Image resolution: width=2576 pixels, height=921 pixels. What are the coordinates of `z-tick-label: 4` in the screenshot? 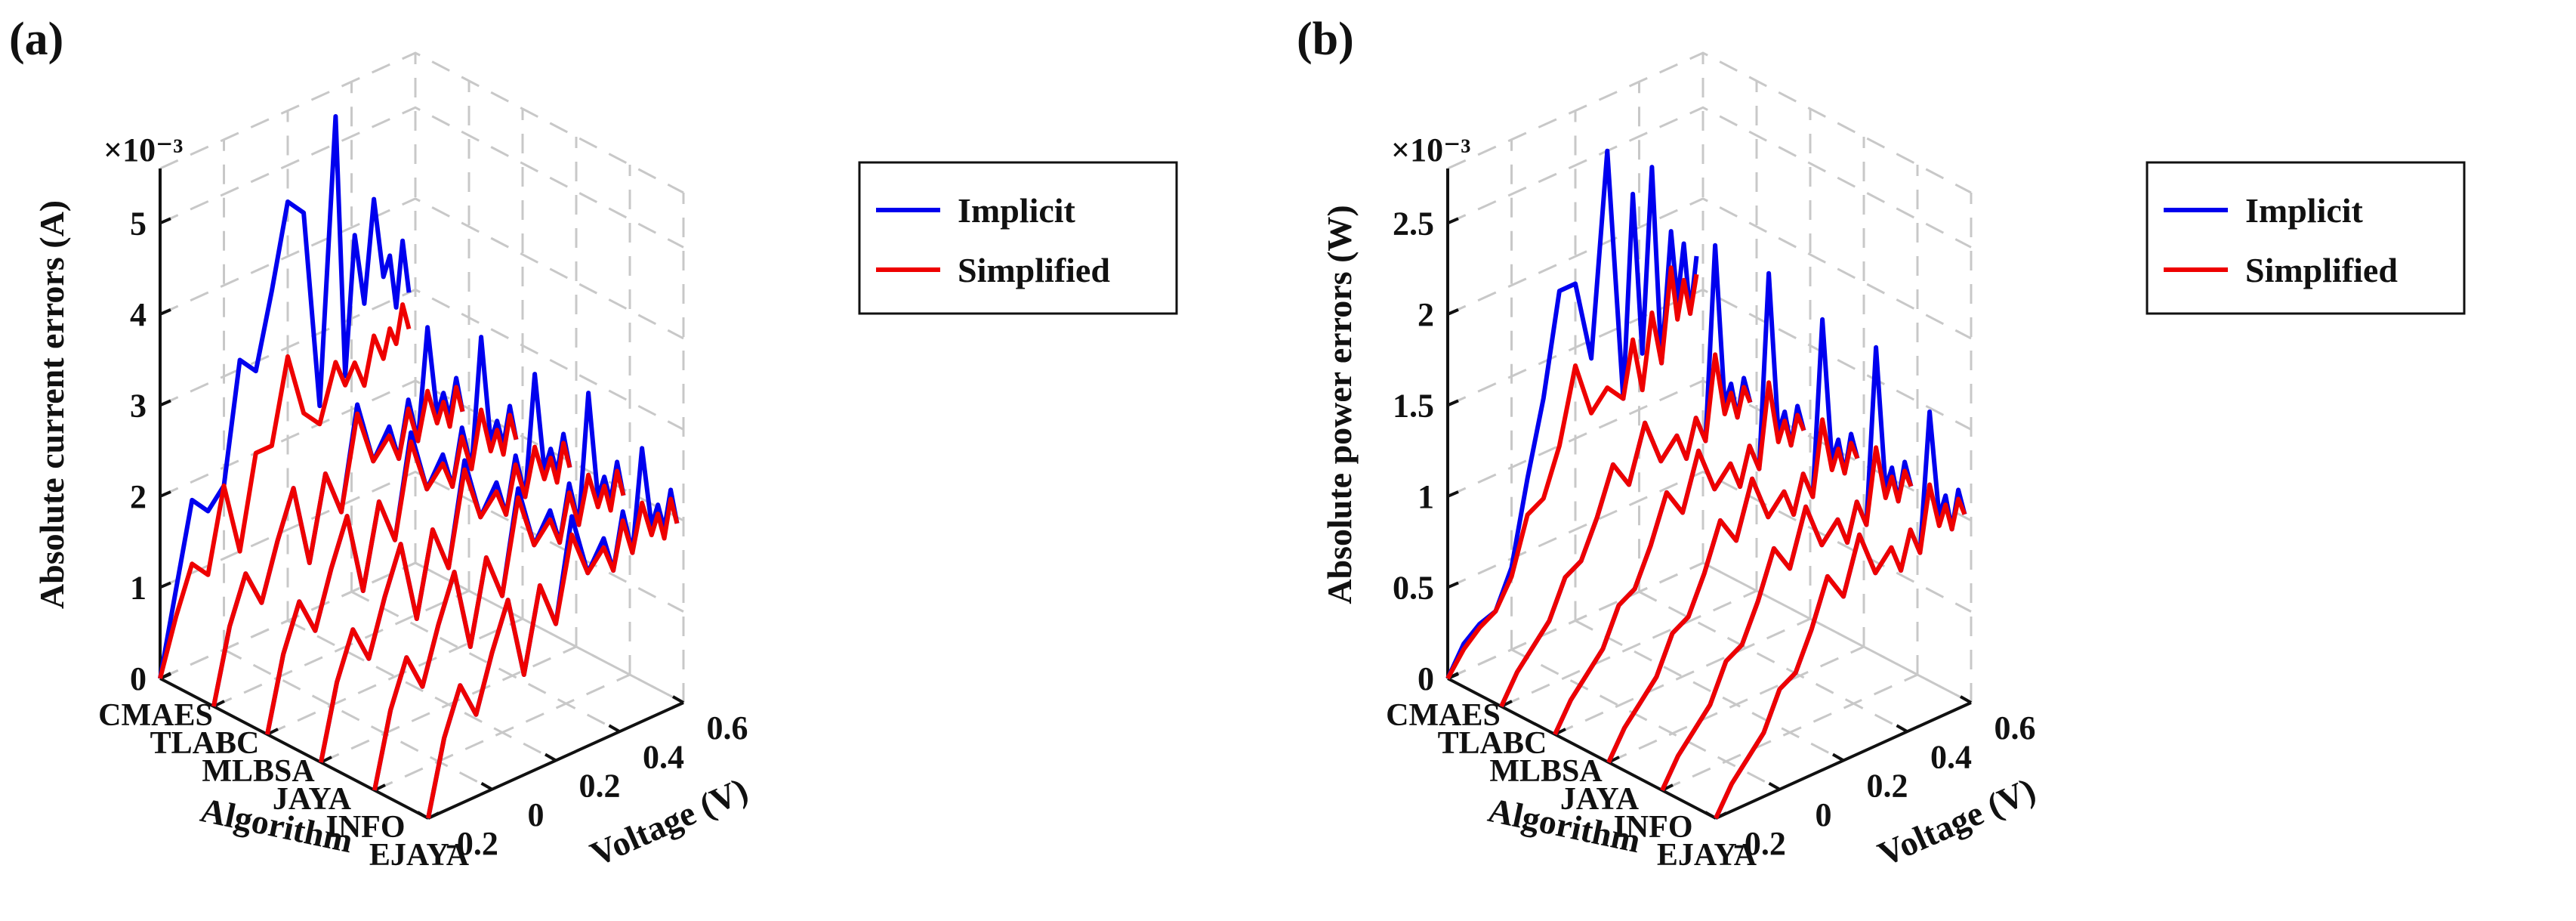 It's located at (138, 314).